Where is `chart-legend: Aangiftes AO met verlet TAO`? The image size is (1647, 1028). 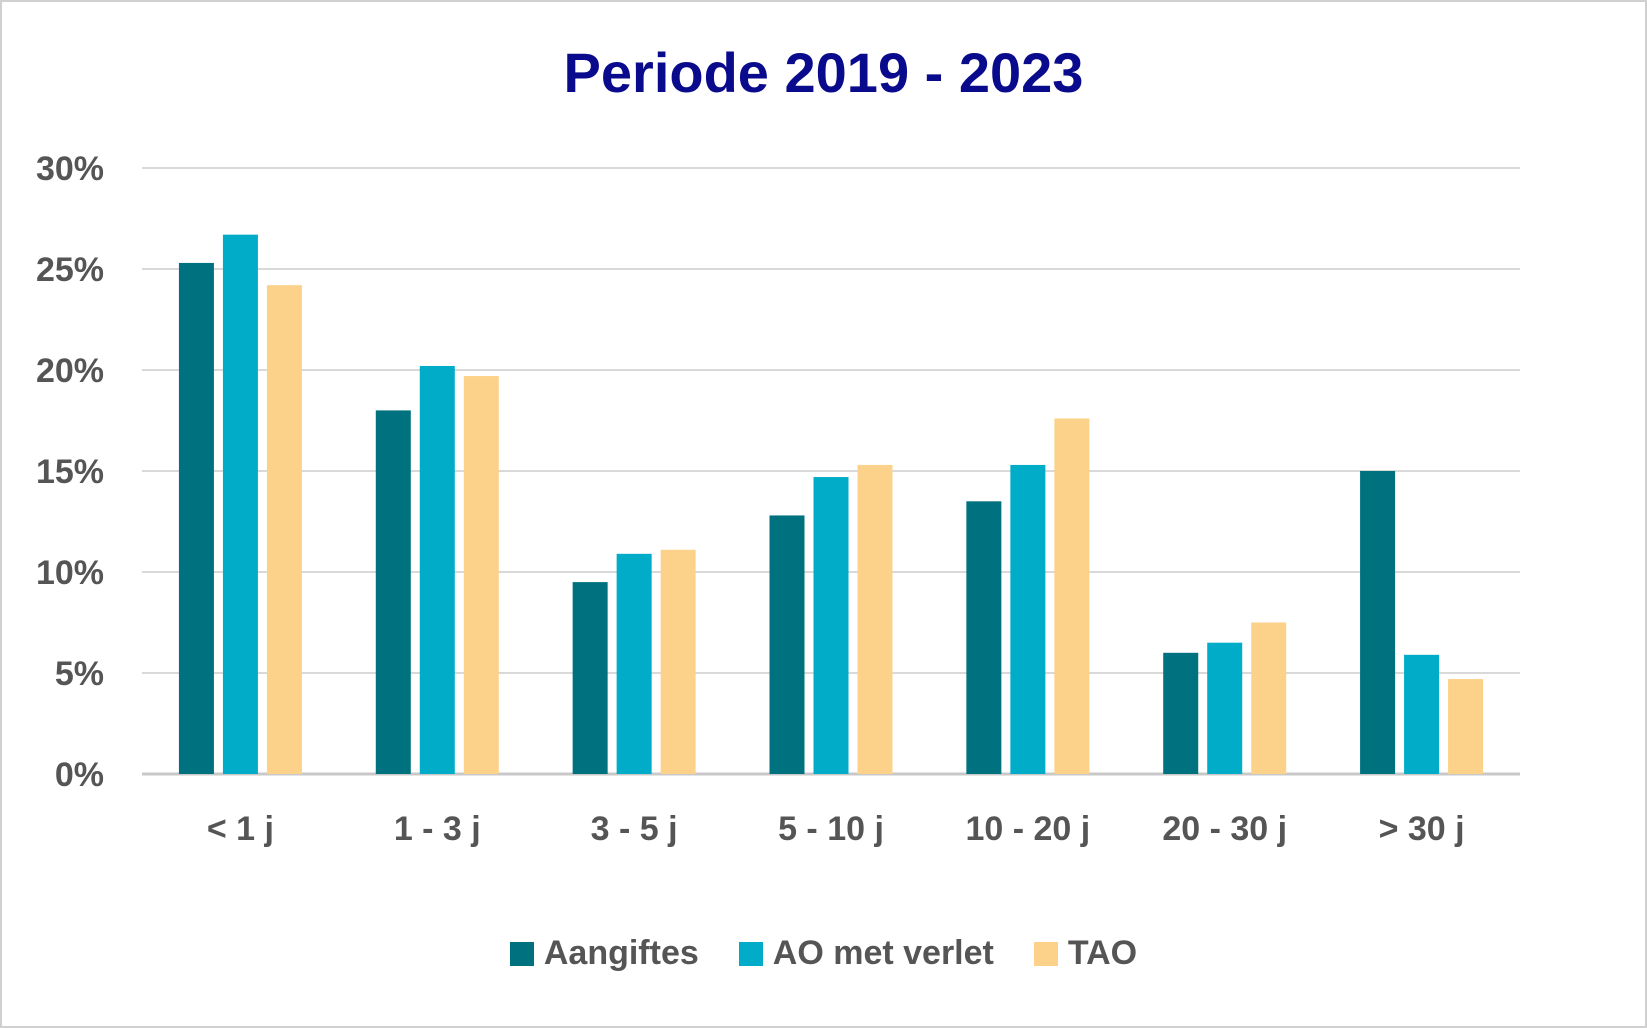
chart-legend: Aangiftes AO met verlet TAO is located at coordinates (823, 953).